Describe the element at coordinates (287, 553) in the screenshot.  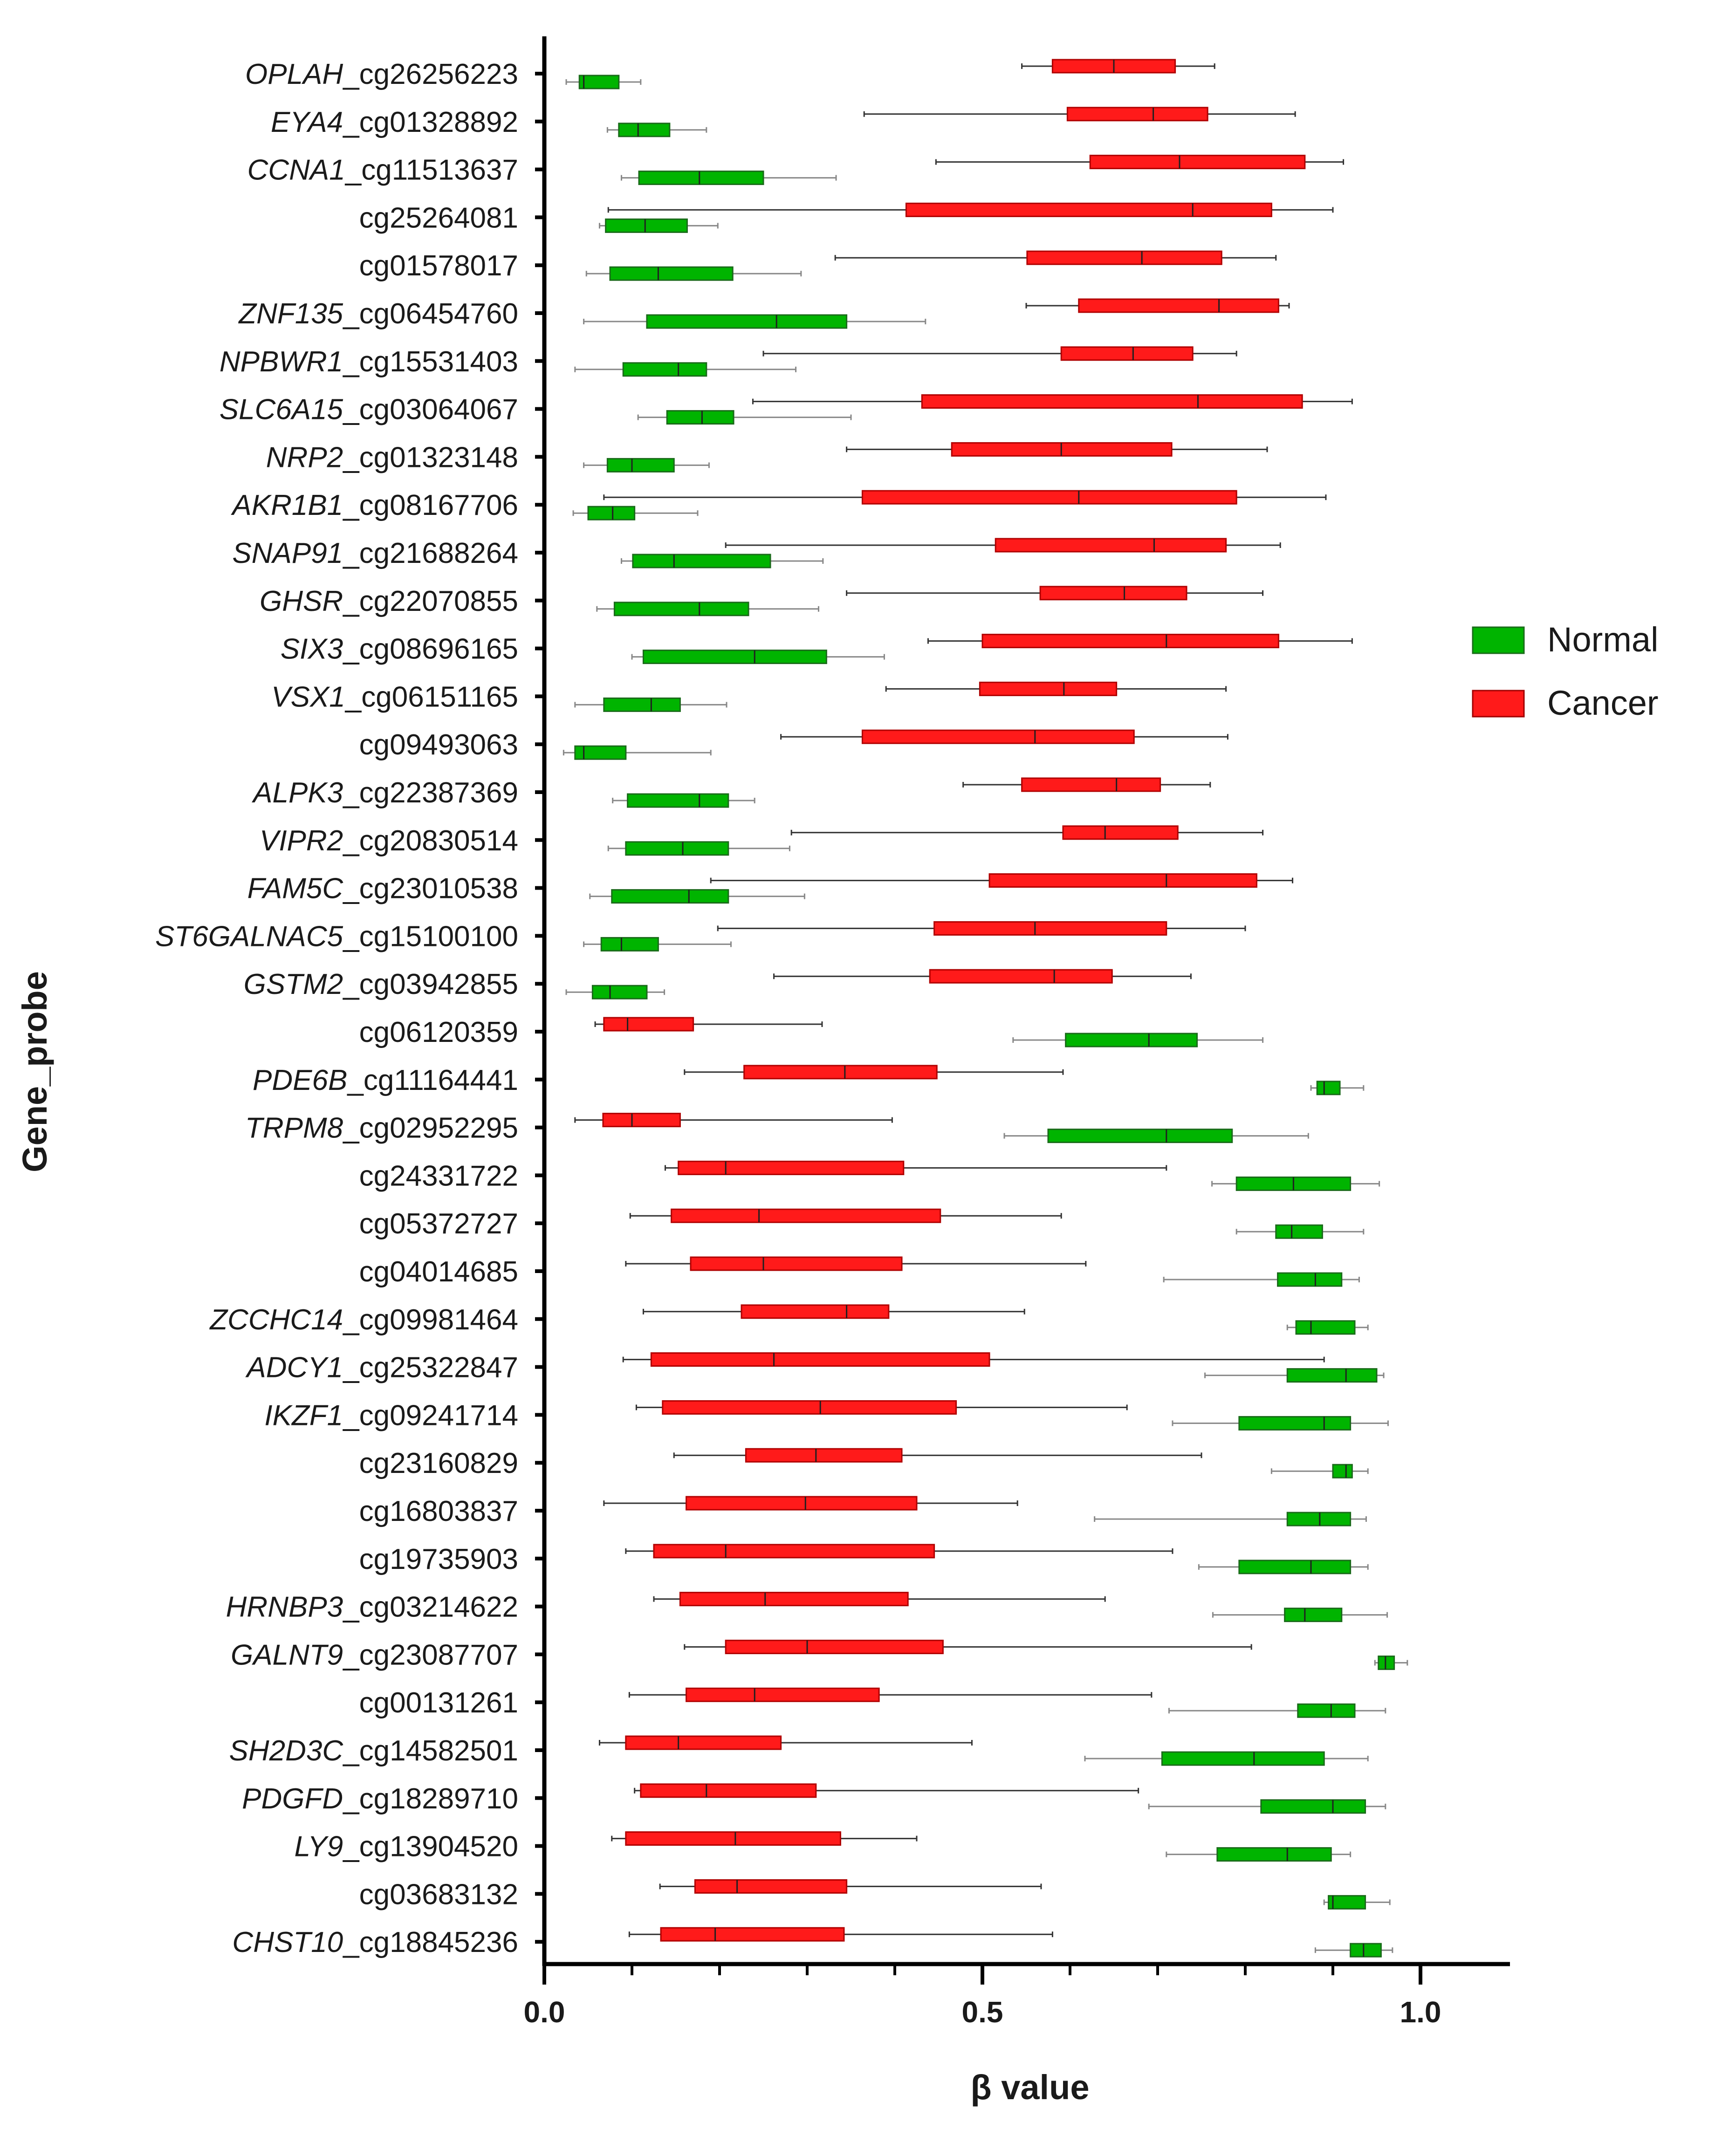
I see `gene-name: SNAP91` at that location.